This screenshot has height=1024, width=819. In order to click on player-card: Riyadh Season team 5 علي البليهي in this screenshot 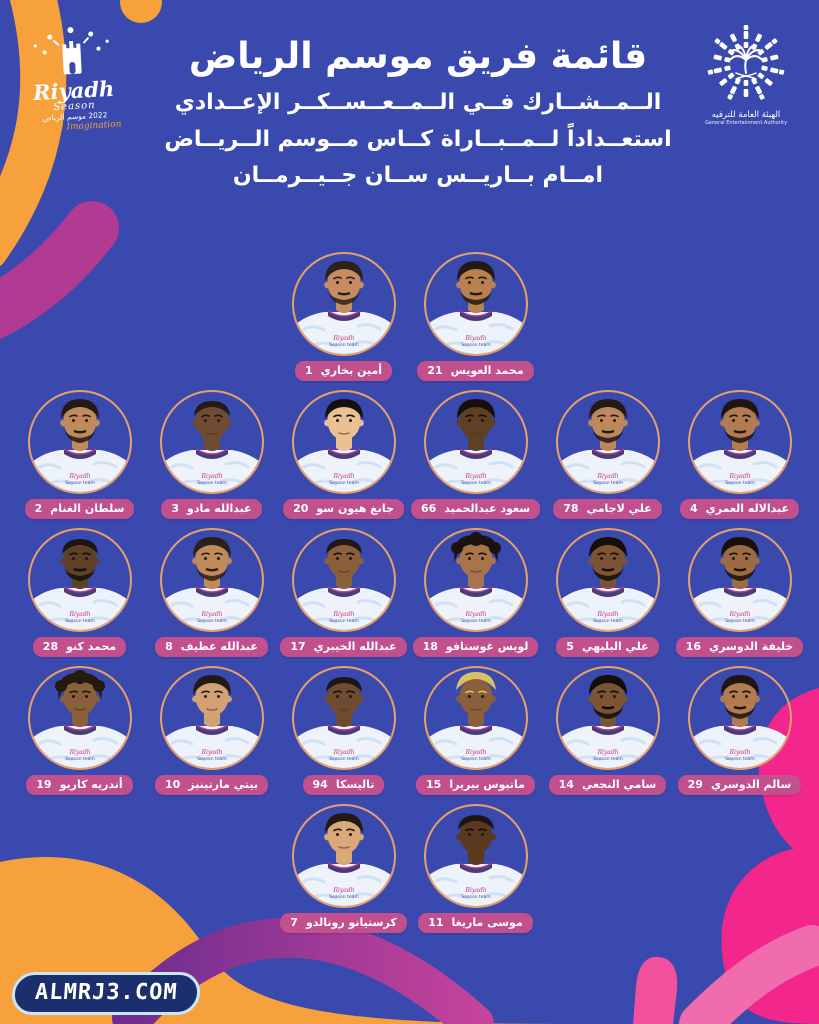, I will do `click(608, 592)`.